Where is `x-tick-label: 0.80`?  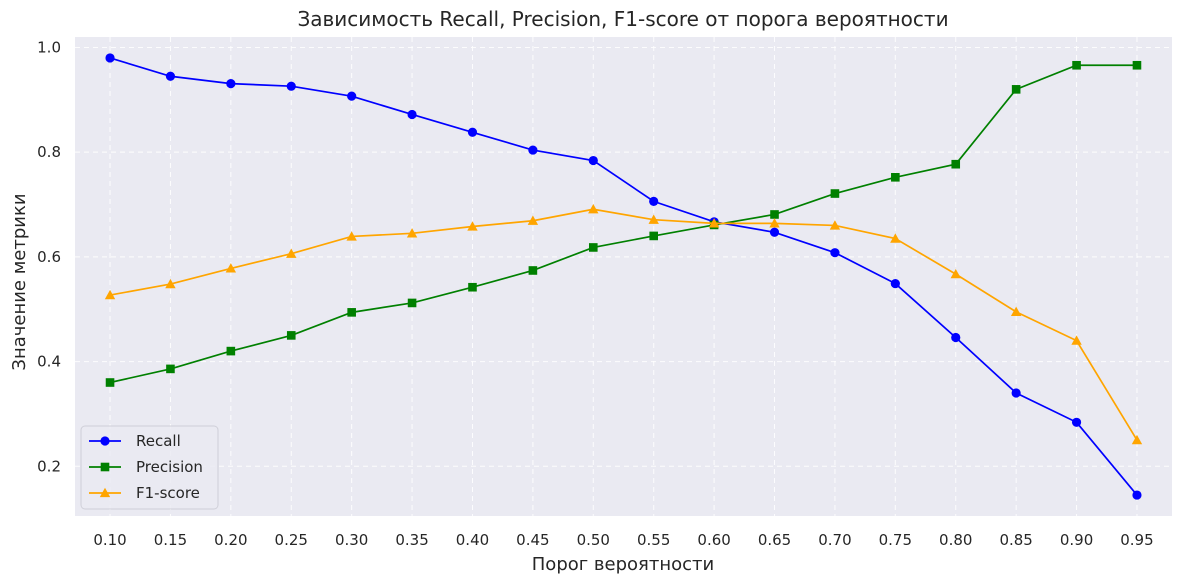
x-tick-label: 0.80 is located at coordinates (955, 540).